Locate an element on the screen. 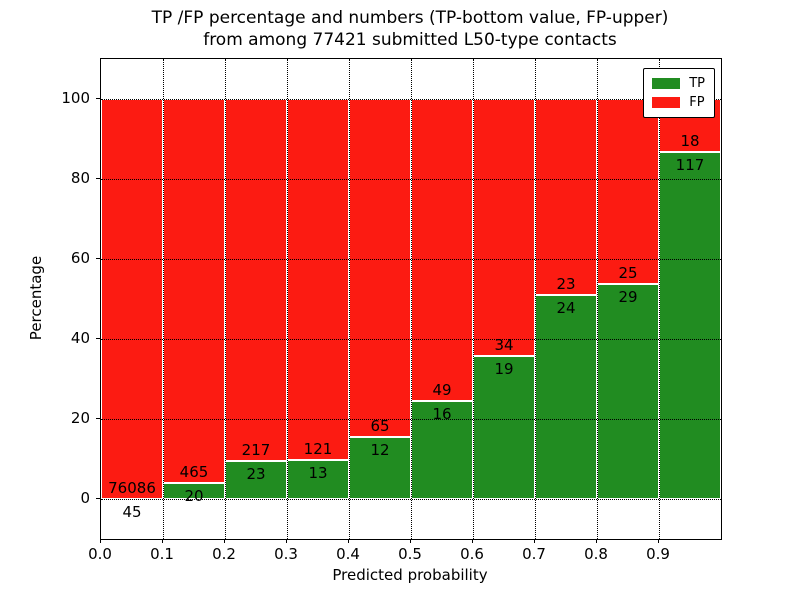 The width and height of the screenshot is (800, 600). fp-count-label: 465 is located at coordinates (194, 471).